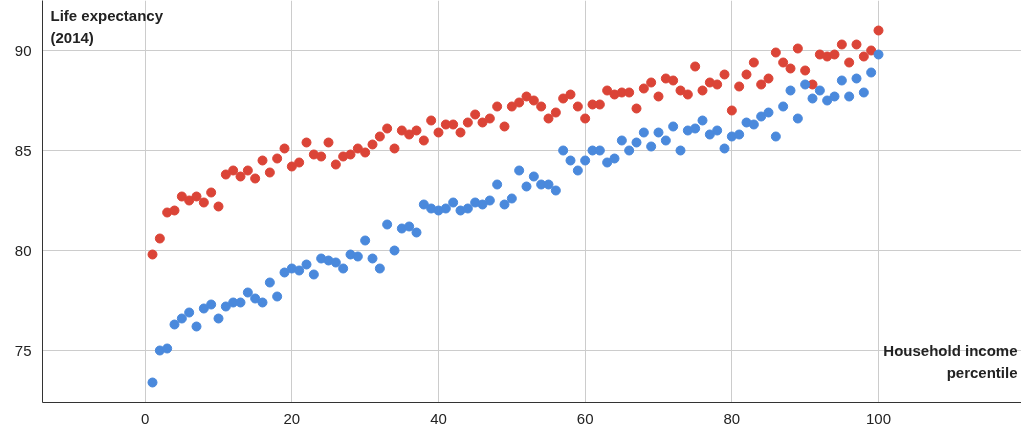 Image resolution: width=1021 pixels, height=432 pixels. I want to click on y-axis-title: Life expectancy (2014), so click(107, 26).